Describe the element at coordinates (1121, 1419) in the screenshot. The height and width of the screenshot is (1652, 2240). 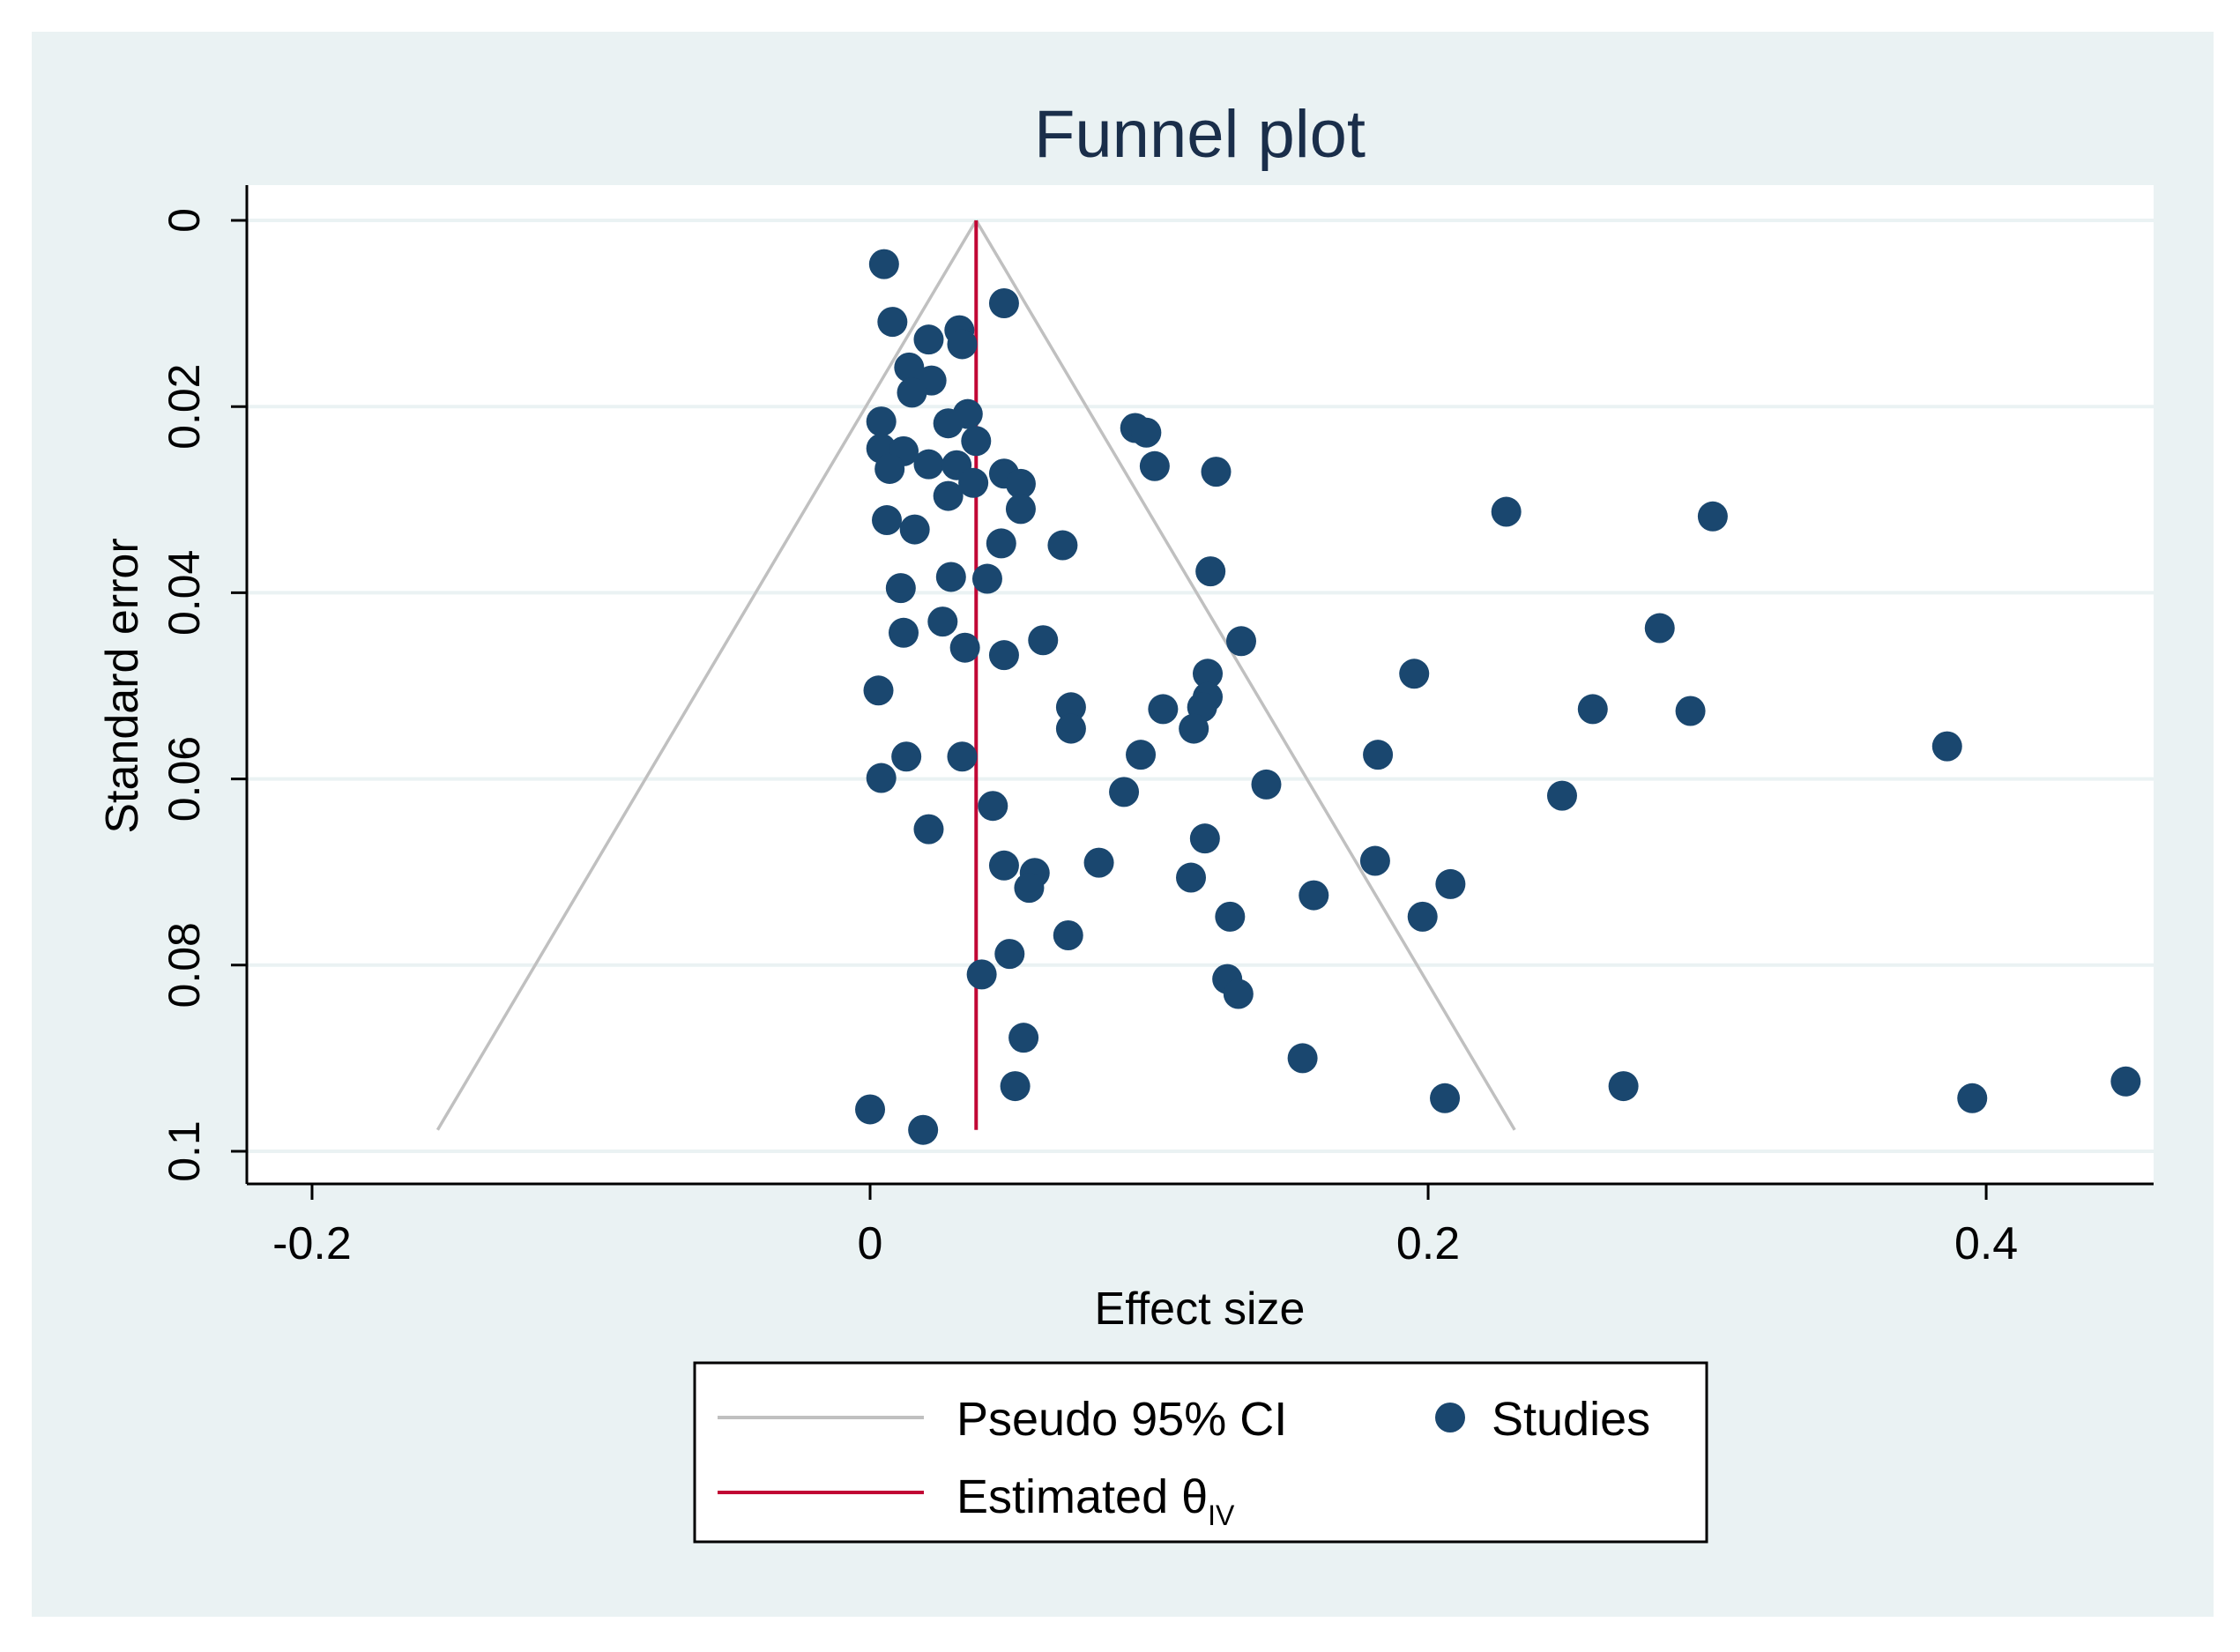
I see `legend-ci-label: Pseudo 95% CI` at that location.